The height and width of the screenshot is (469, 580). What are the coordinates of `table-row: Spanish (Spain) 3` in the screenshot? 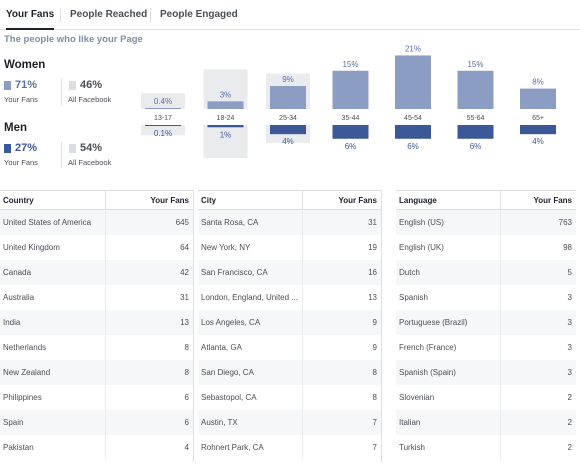 It's located at (486, 372).